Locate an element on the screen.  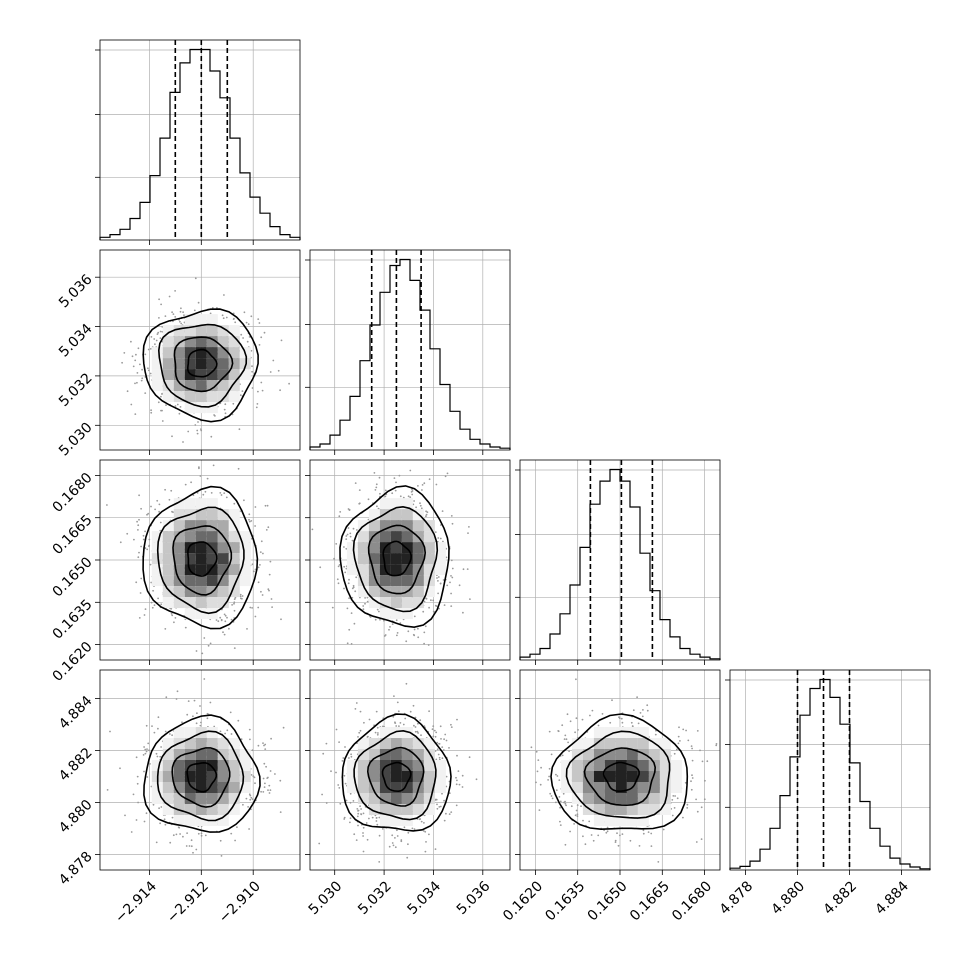
y-tick-label: 4.878 is located at coordinates (76, 869).